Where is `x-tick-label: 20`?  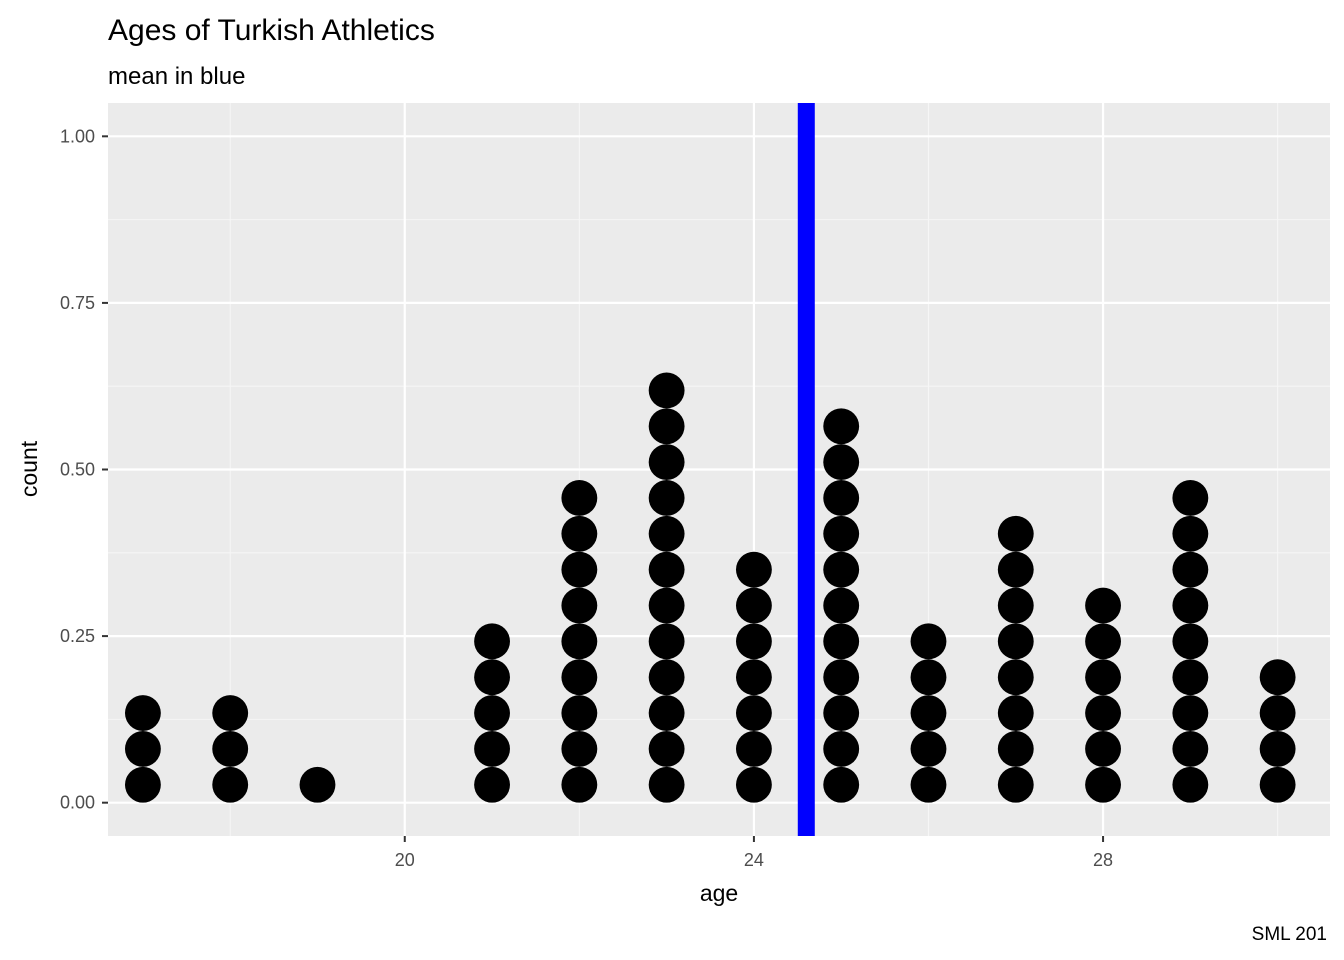 x-tick-label: 20 is located at coordinates (405, 860).